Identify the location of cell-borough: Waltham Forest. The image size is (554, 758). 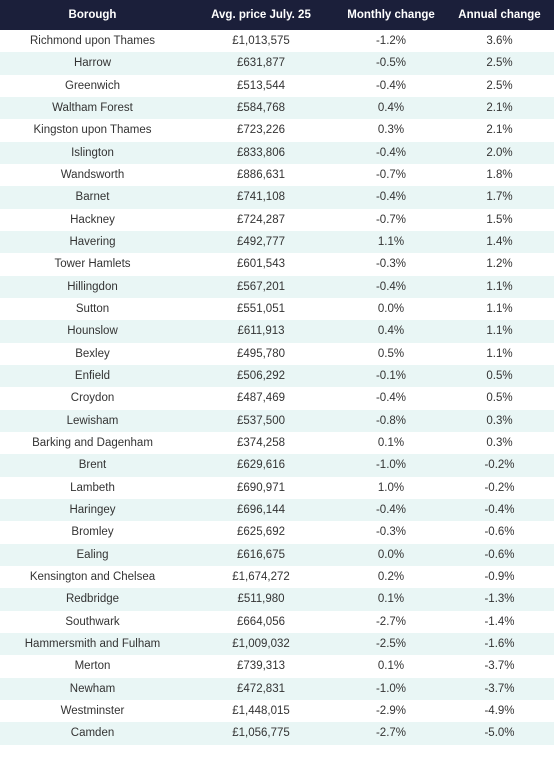
(92, 108).